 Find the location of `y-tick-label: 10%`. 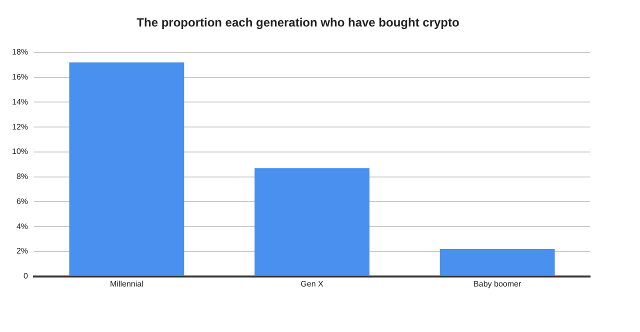

y-tick-label: 10% is located at coordinates (20, 151).